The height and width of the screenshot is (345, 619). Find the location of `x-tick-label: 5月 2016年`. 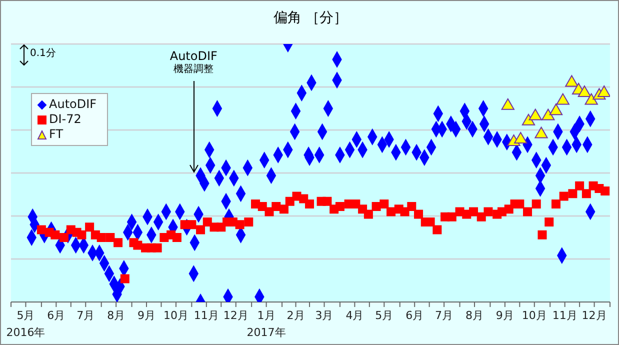

x-tick-label: 5月 2016年 is located at coordinates (26, 324).